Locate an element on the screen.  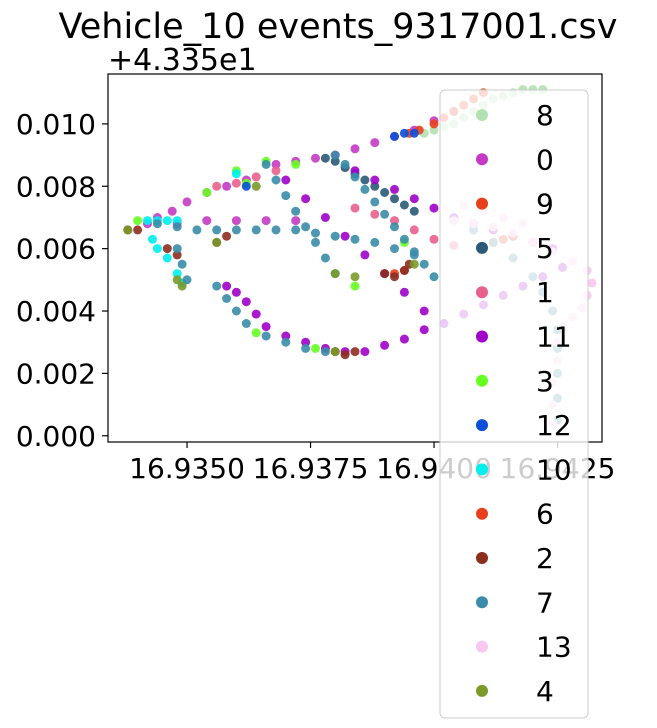
legend-label-3: 3 is located at coordinates (545, 381).